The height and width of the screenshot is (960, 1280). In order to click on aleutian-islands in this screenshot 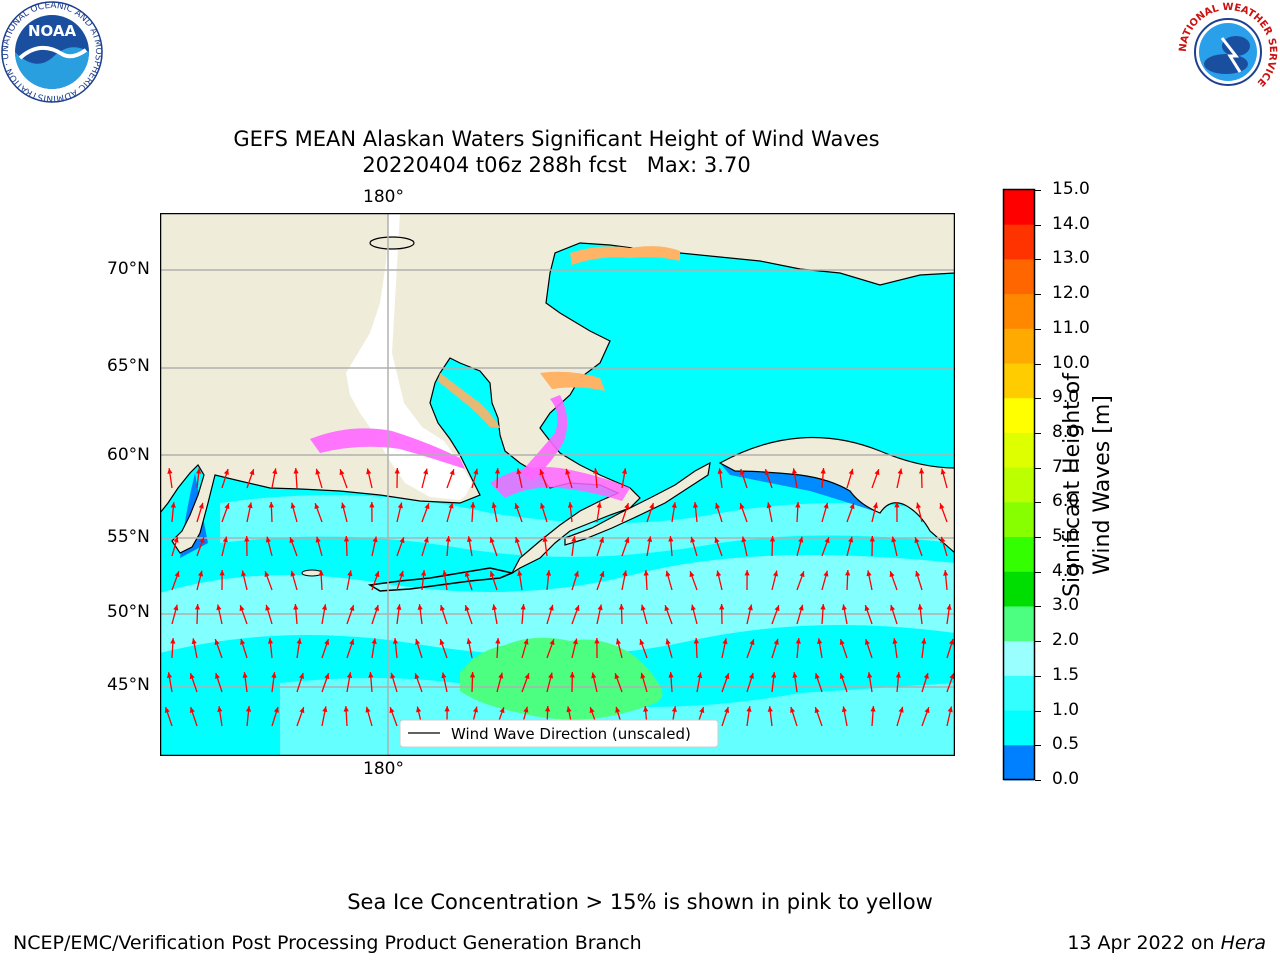, I will do `click(441, 579)`.